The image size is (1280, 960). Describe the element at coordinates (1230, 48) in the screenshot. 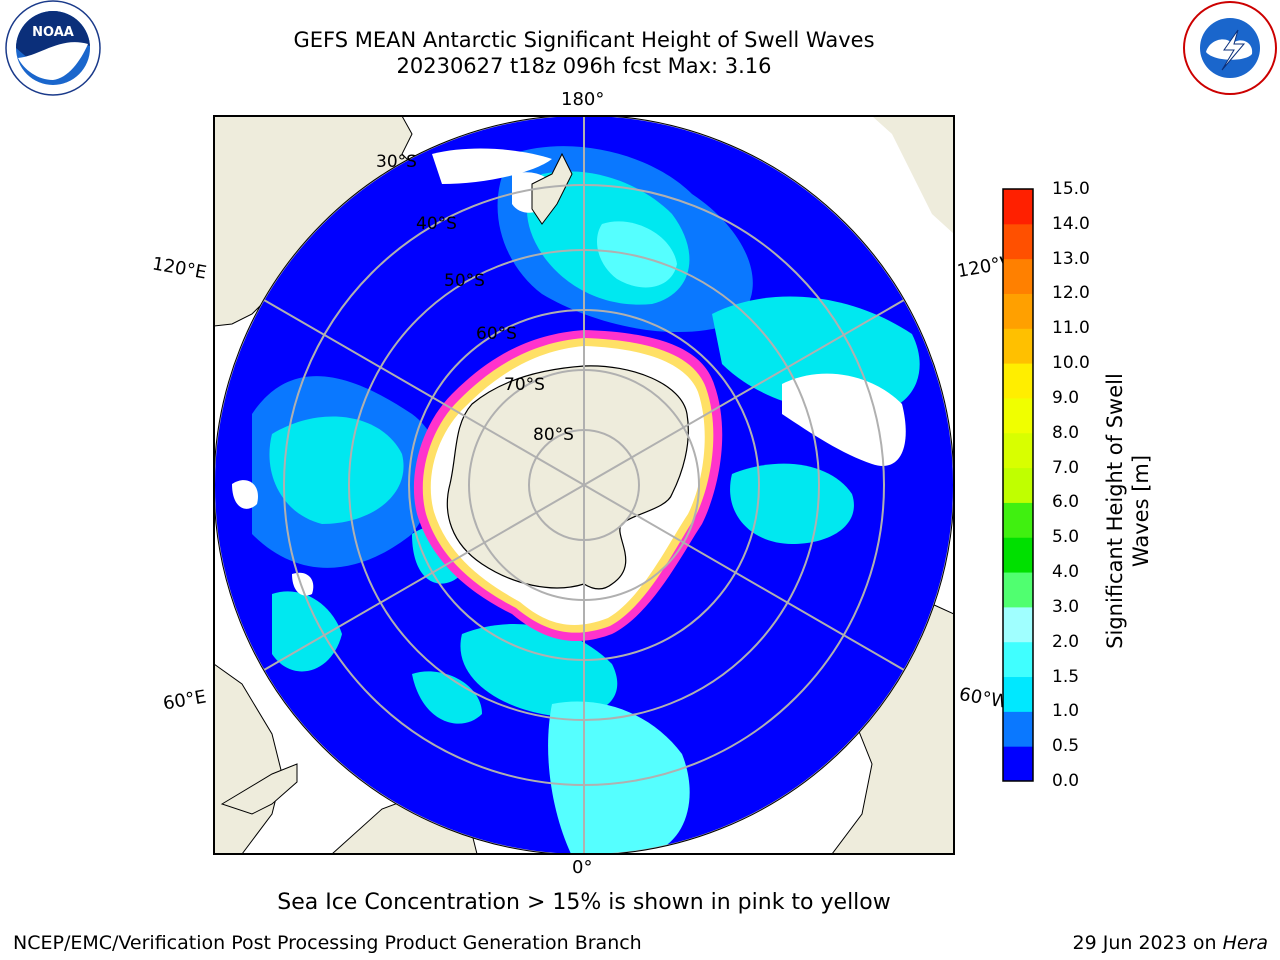

I see `nws-logo` at that location.